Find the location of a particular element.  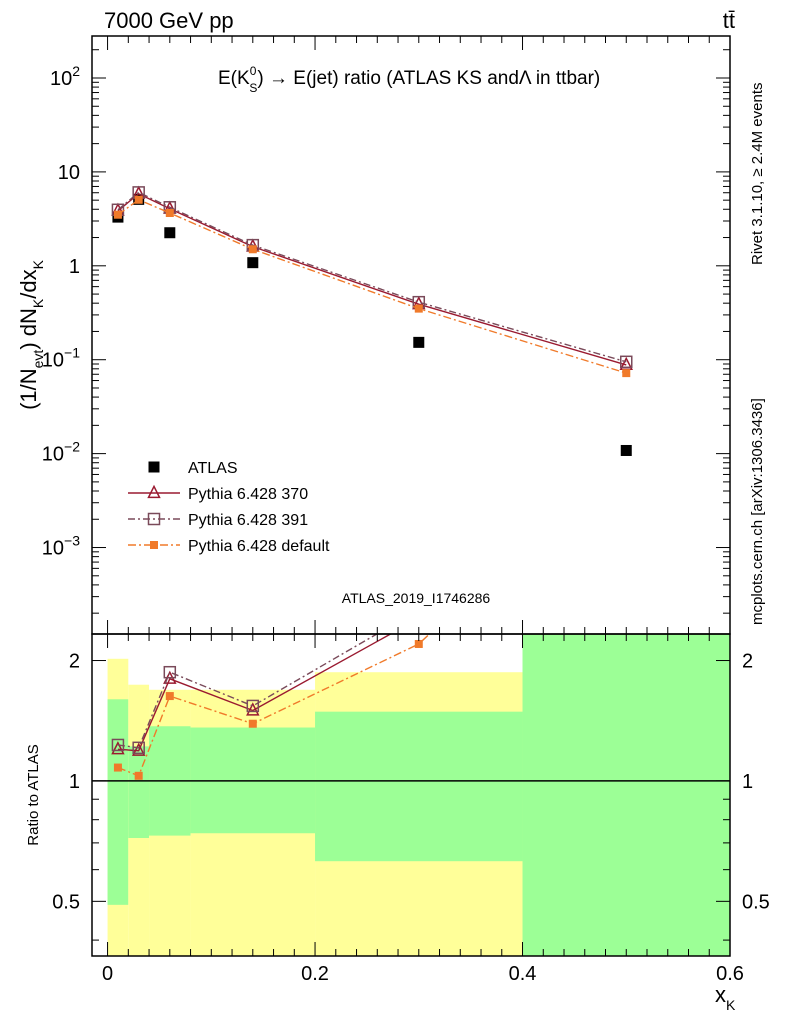

y-tick-label: 10 is located at coordinates (69, 173).